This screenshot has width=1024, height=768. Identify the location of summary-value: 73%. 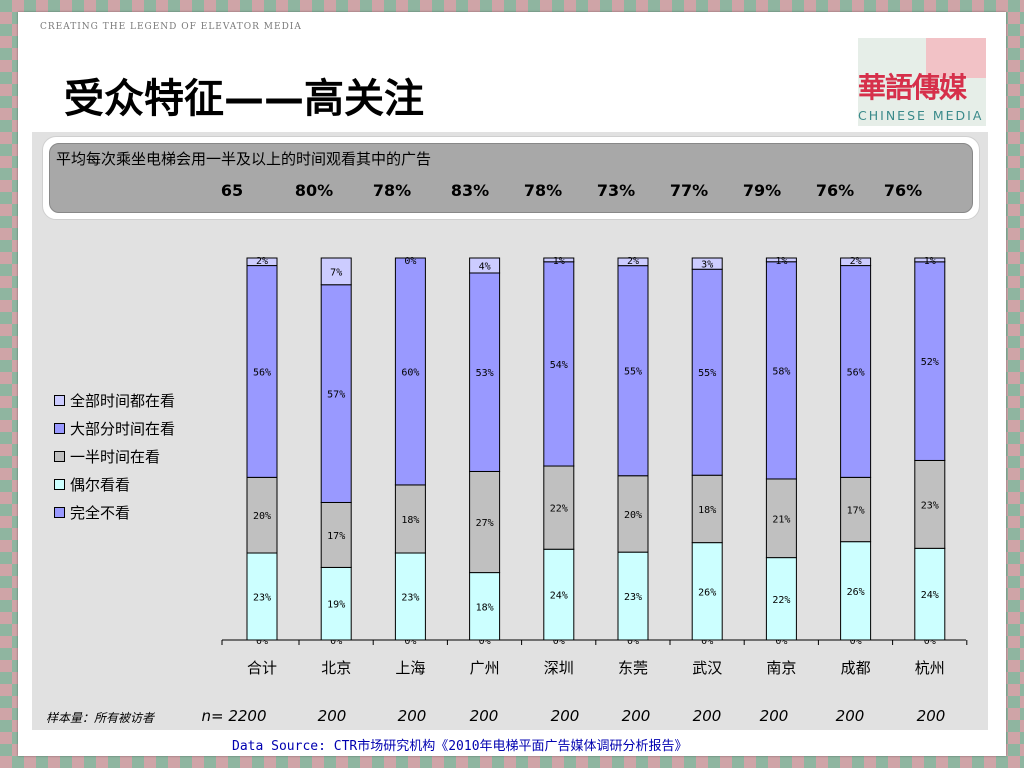
(616, 190).